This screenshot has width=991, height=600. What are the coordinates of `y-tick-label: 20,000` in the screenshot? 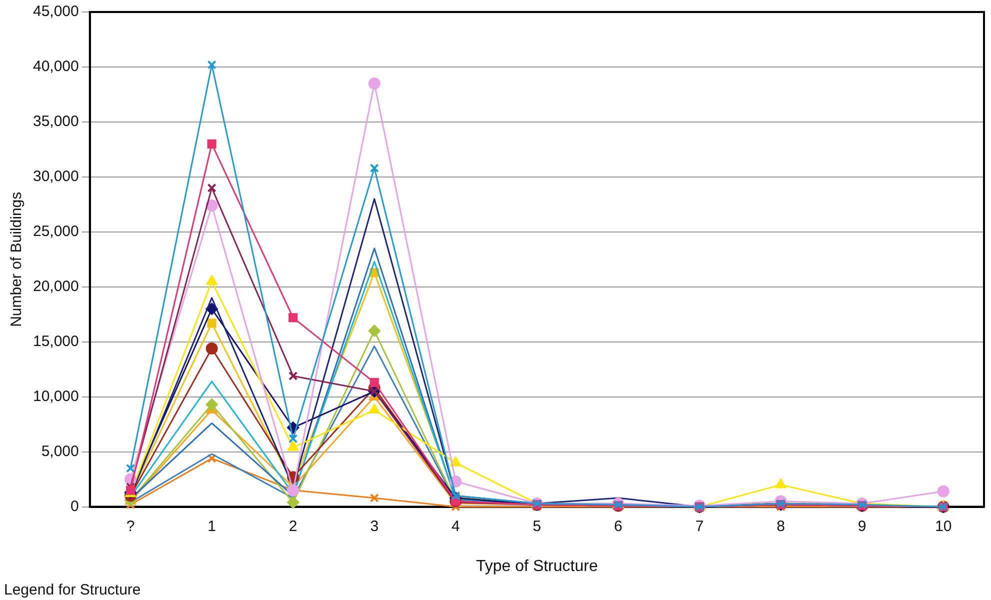 It's located at (55, 287).